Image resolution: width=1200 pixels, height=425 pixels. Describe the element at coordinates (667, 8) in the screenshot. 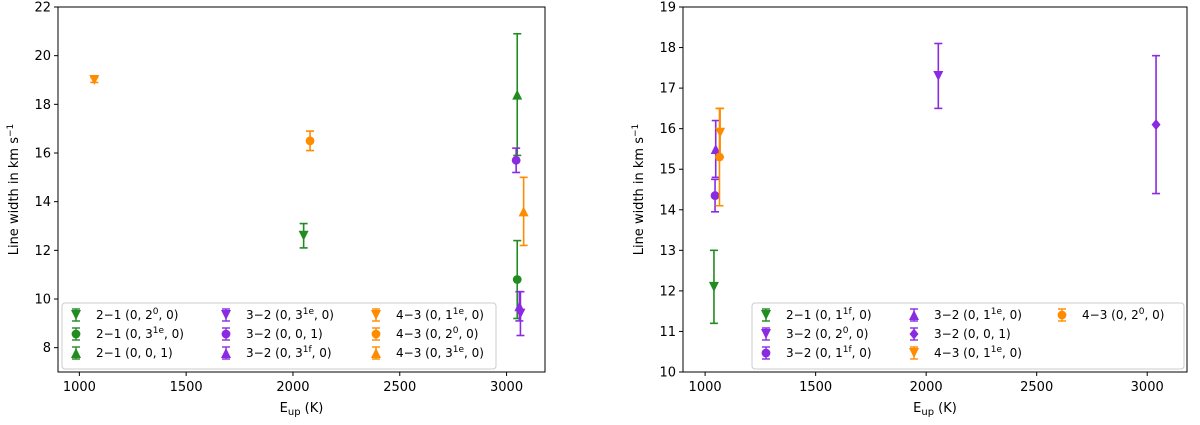

I see `y-tick-label: 19` at that location.